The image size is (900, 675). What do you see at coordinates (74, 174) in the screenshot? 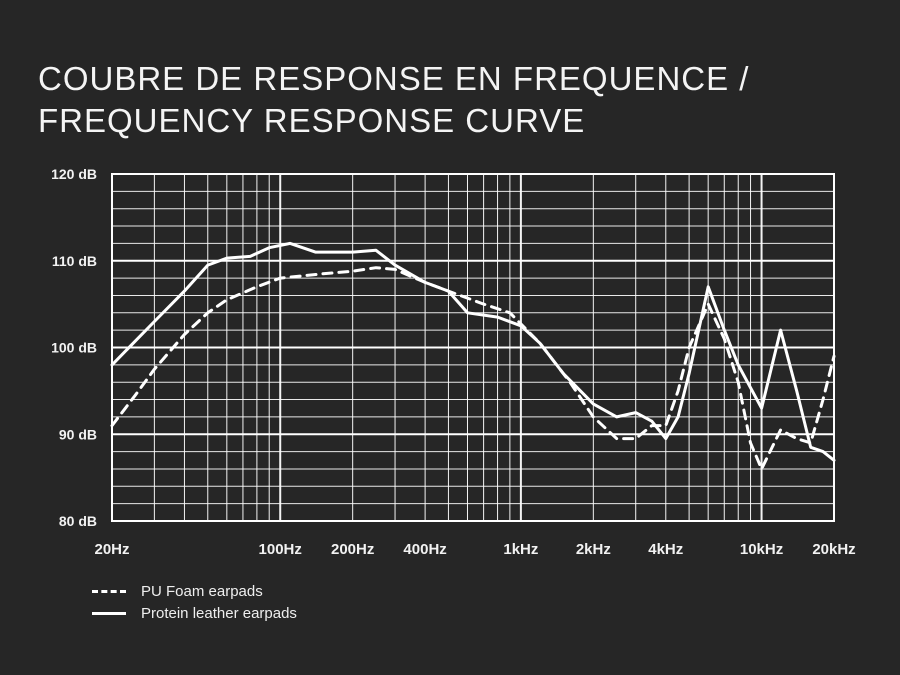
I see `y-tick-label: 120 dB` at bounding box center [74, 174].